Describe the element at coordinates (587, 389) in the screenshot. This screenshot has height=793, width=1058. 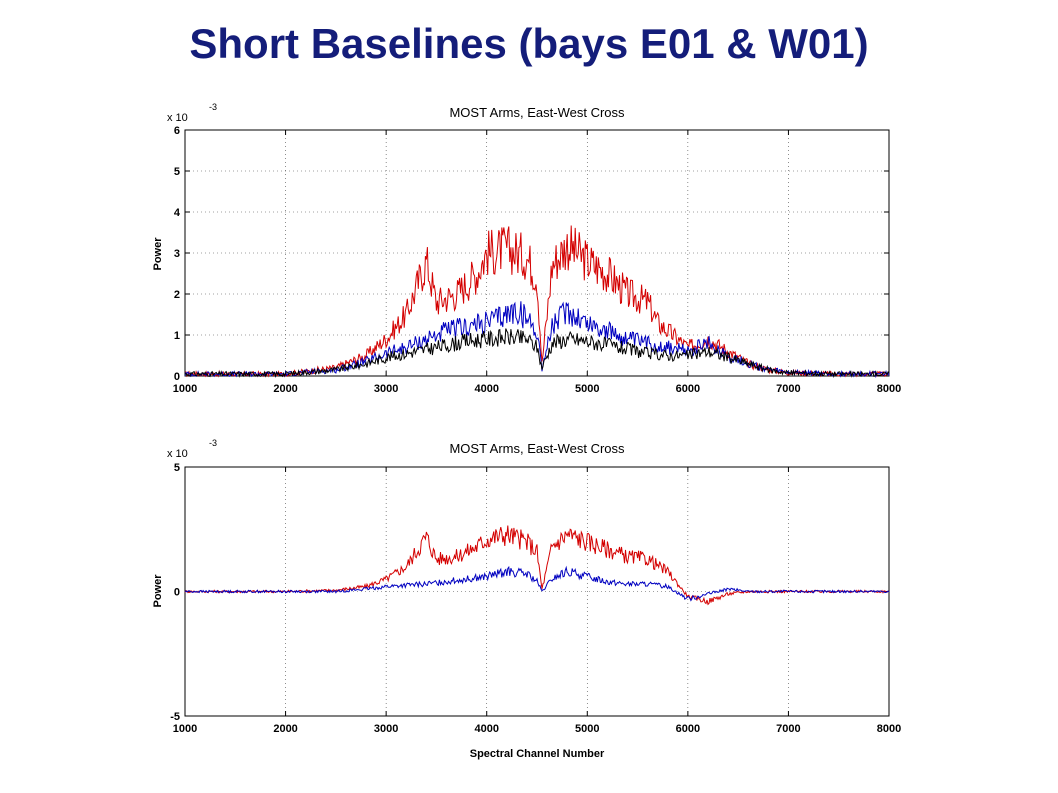
I see `top-x-tick-label: 5000` at that location.